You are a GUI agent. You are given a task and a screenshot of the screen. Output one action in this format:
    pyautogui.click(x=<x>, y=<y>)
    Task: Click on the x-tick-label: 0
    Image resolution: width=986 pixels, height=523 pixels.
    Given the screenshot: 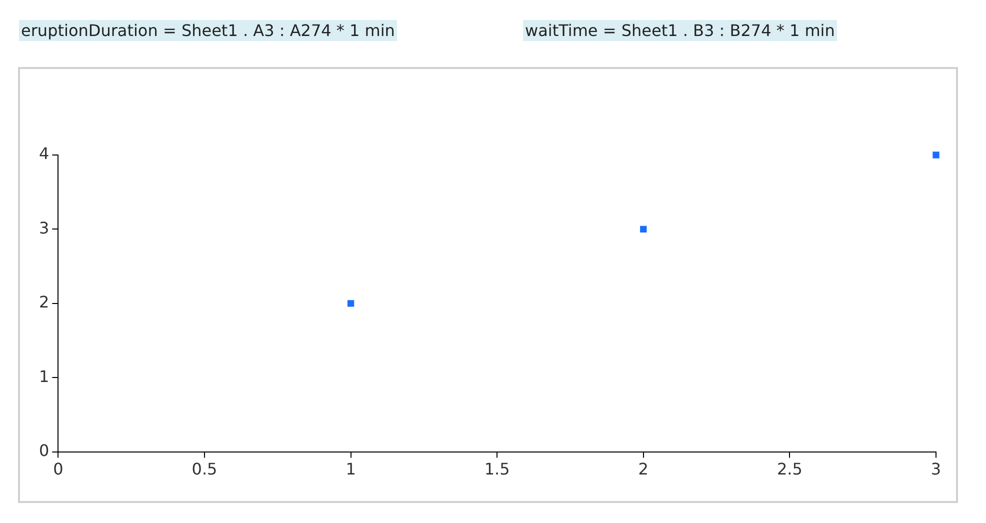 What is the action you would take?
    pyautogui.click(x=58, y=469)
    